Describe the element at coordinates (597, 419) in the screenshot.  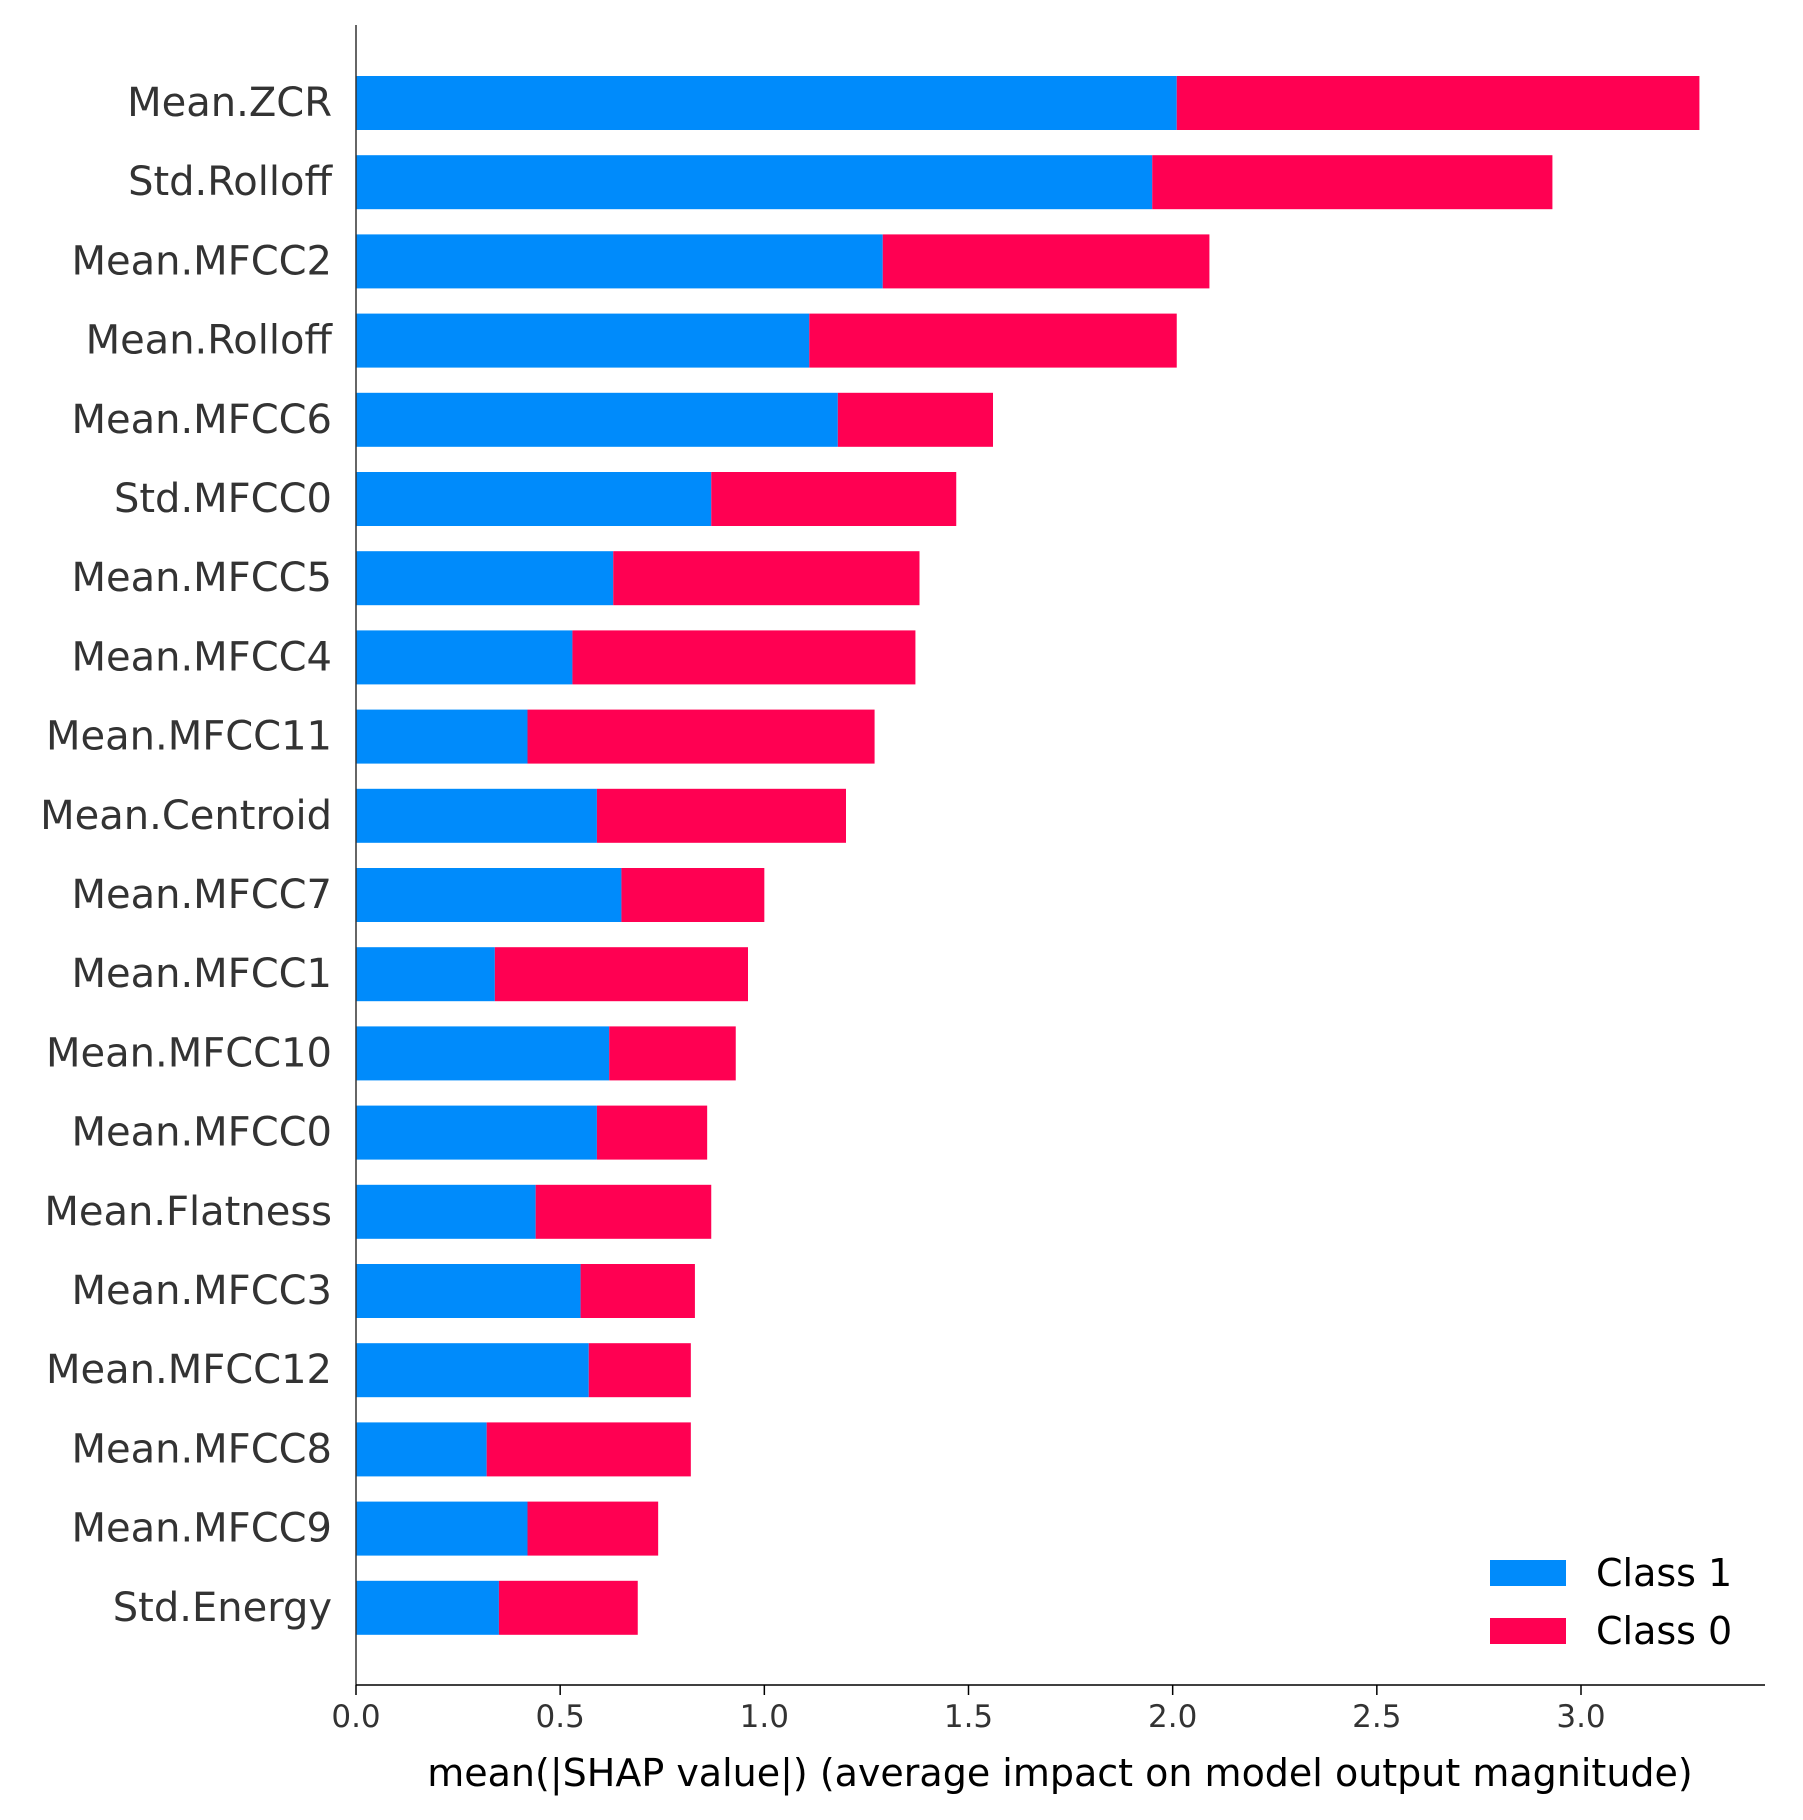
I see `bar-Mean.MFCC6-series-0` at that location.